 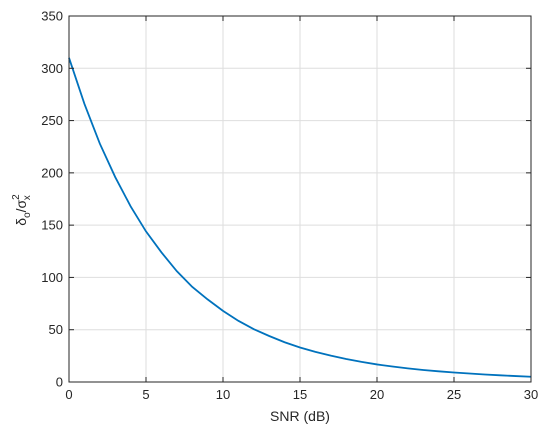 I want to click on y-label-sub-x: x, so click(x=27, y=197).